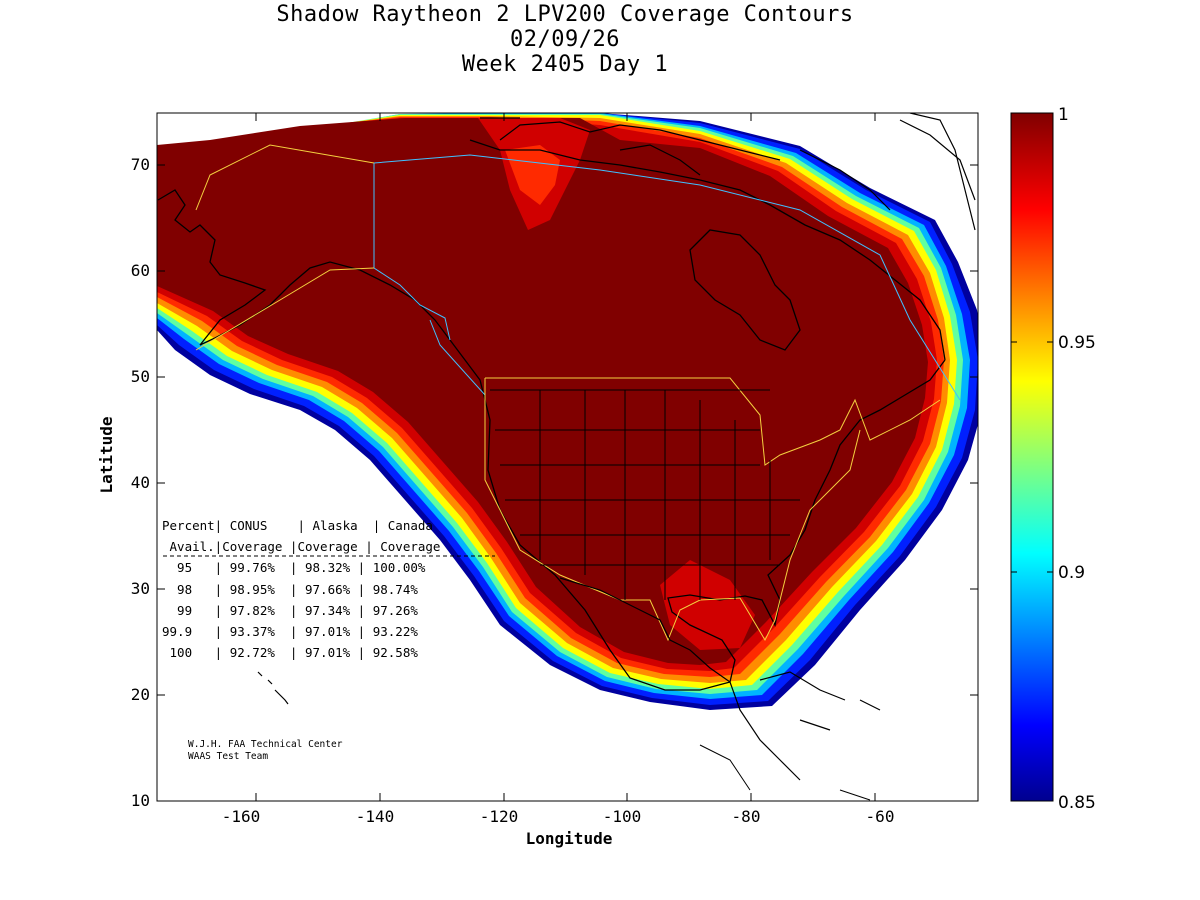 This screenshot has width=1200, height=900. Describe the element at coordinates (1071, 573) in the screenshot. I see `colorbar-label: 0.9` at that location.